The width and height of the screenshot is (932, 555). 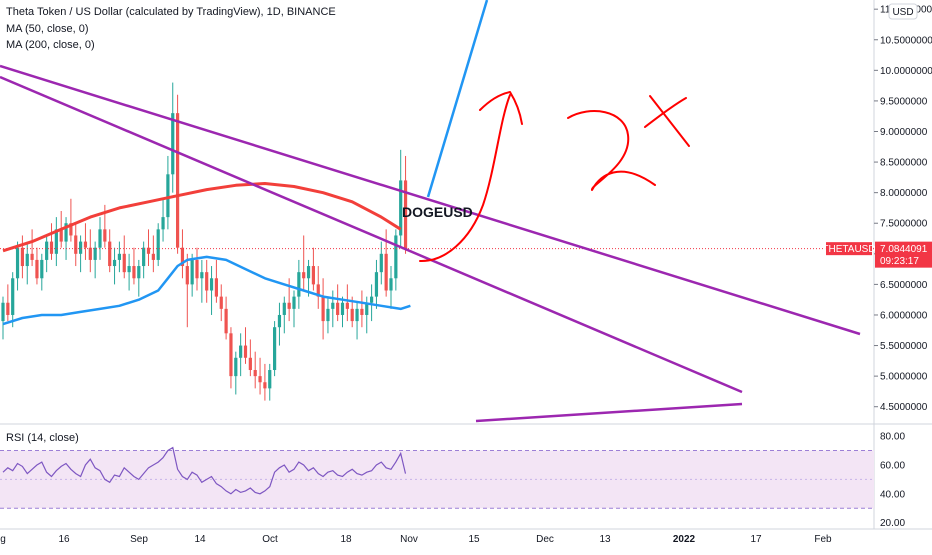 What do you see at coordinates (605, 539) in the screenshot?
I see `time-tick-label: 13` at bounding box center [605, 539].